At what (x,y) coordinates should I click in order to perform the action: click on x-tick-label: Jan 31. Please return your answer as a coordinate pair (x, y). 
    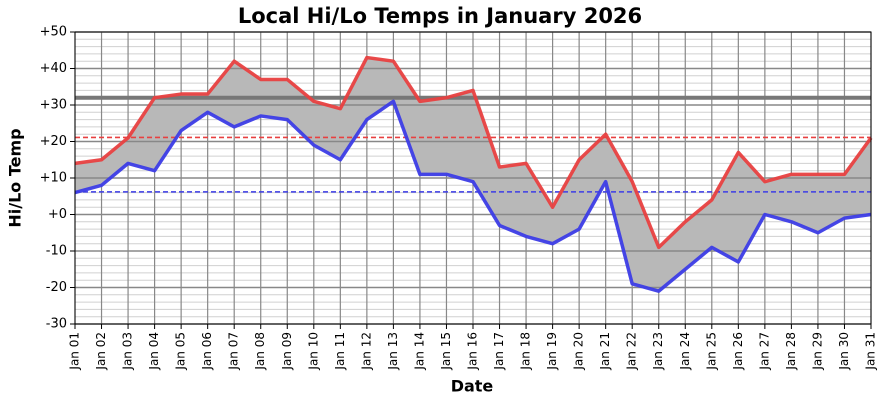
    Looking at the image, I should click on (871, 351).